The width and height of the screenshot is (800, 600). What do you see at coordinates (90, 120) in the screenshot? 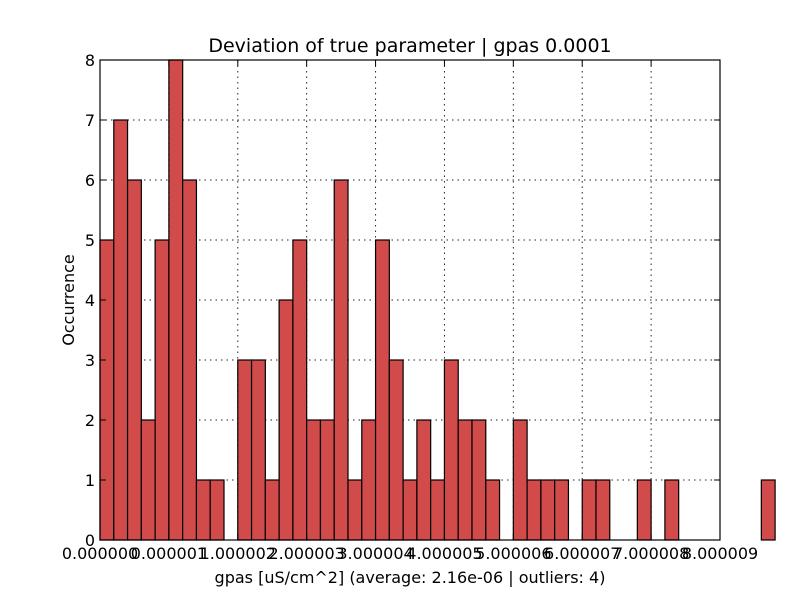
I see `y-tick-label: 7` at bounding box center [90, 120].